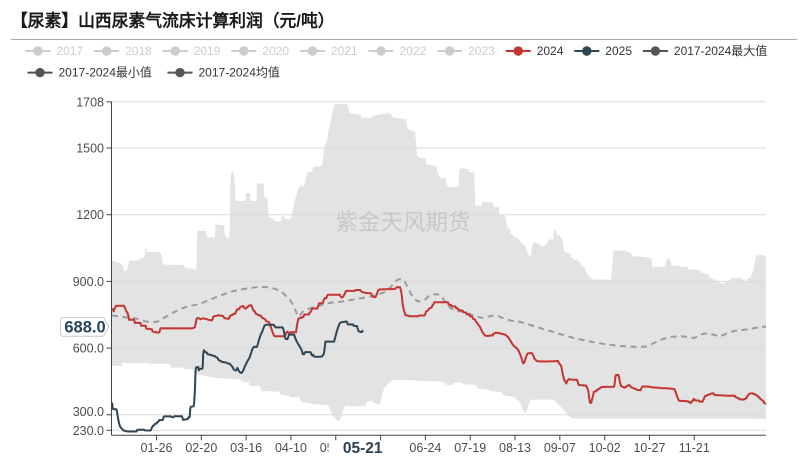 This screenshot has height=460, width=807. What do you see at coordinates (207, 51) in the screenshot?
I see `svg-text: 2019` at bounding box center [207, 51].